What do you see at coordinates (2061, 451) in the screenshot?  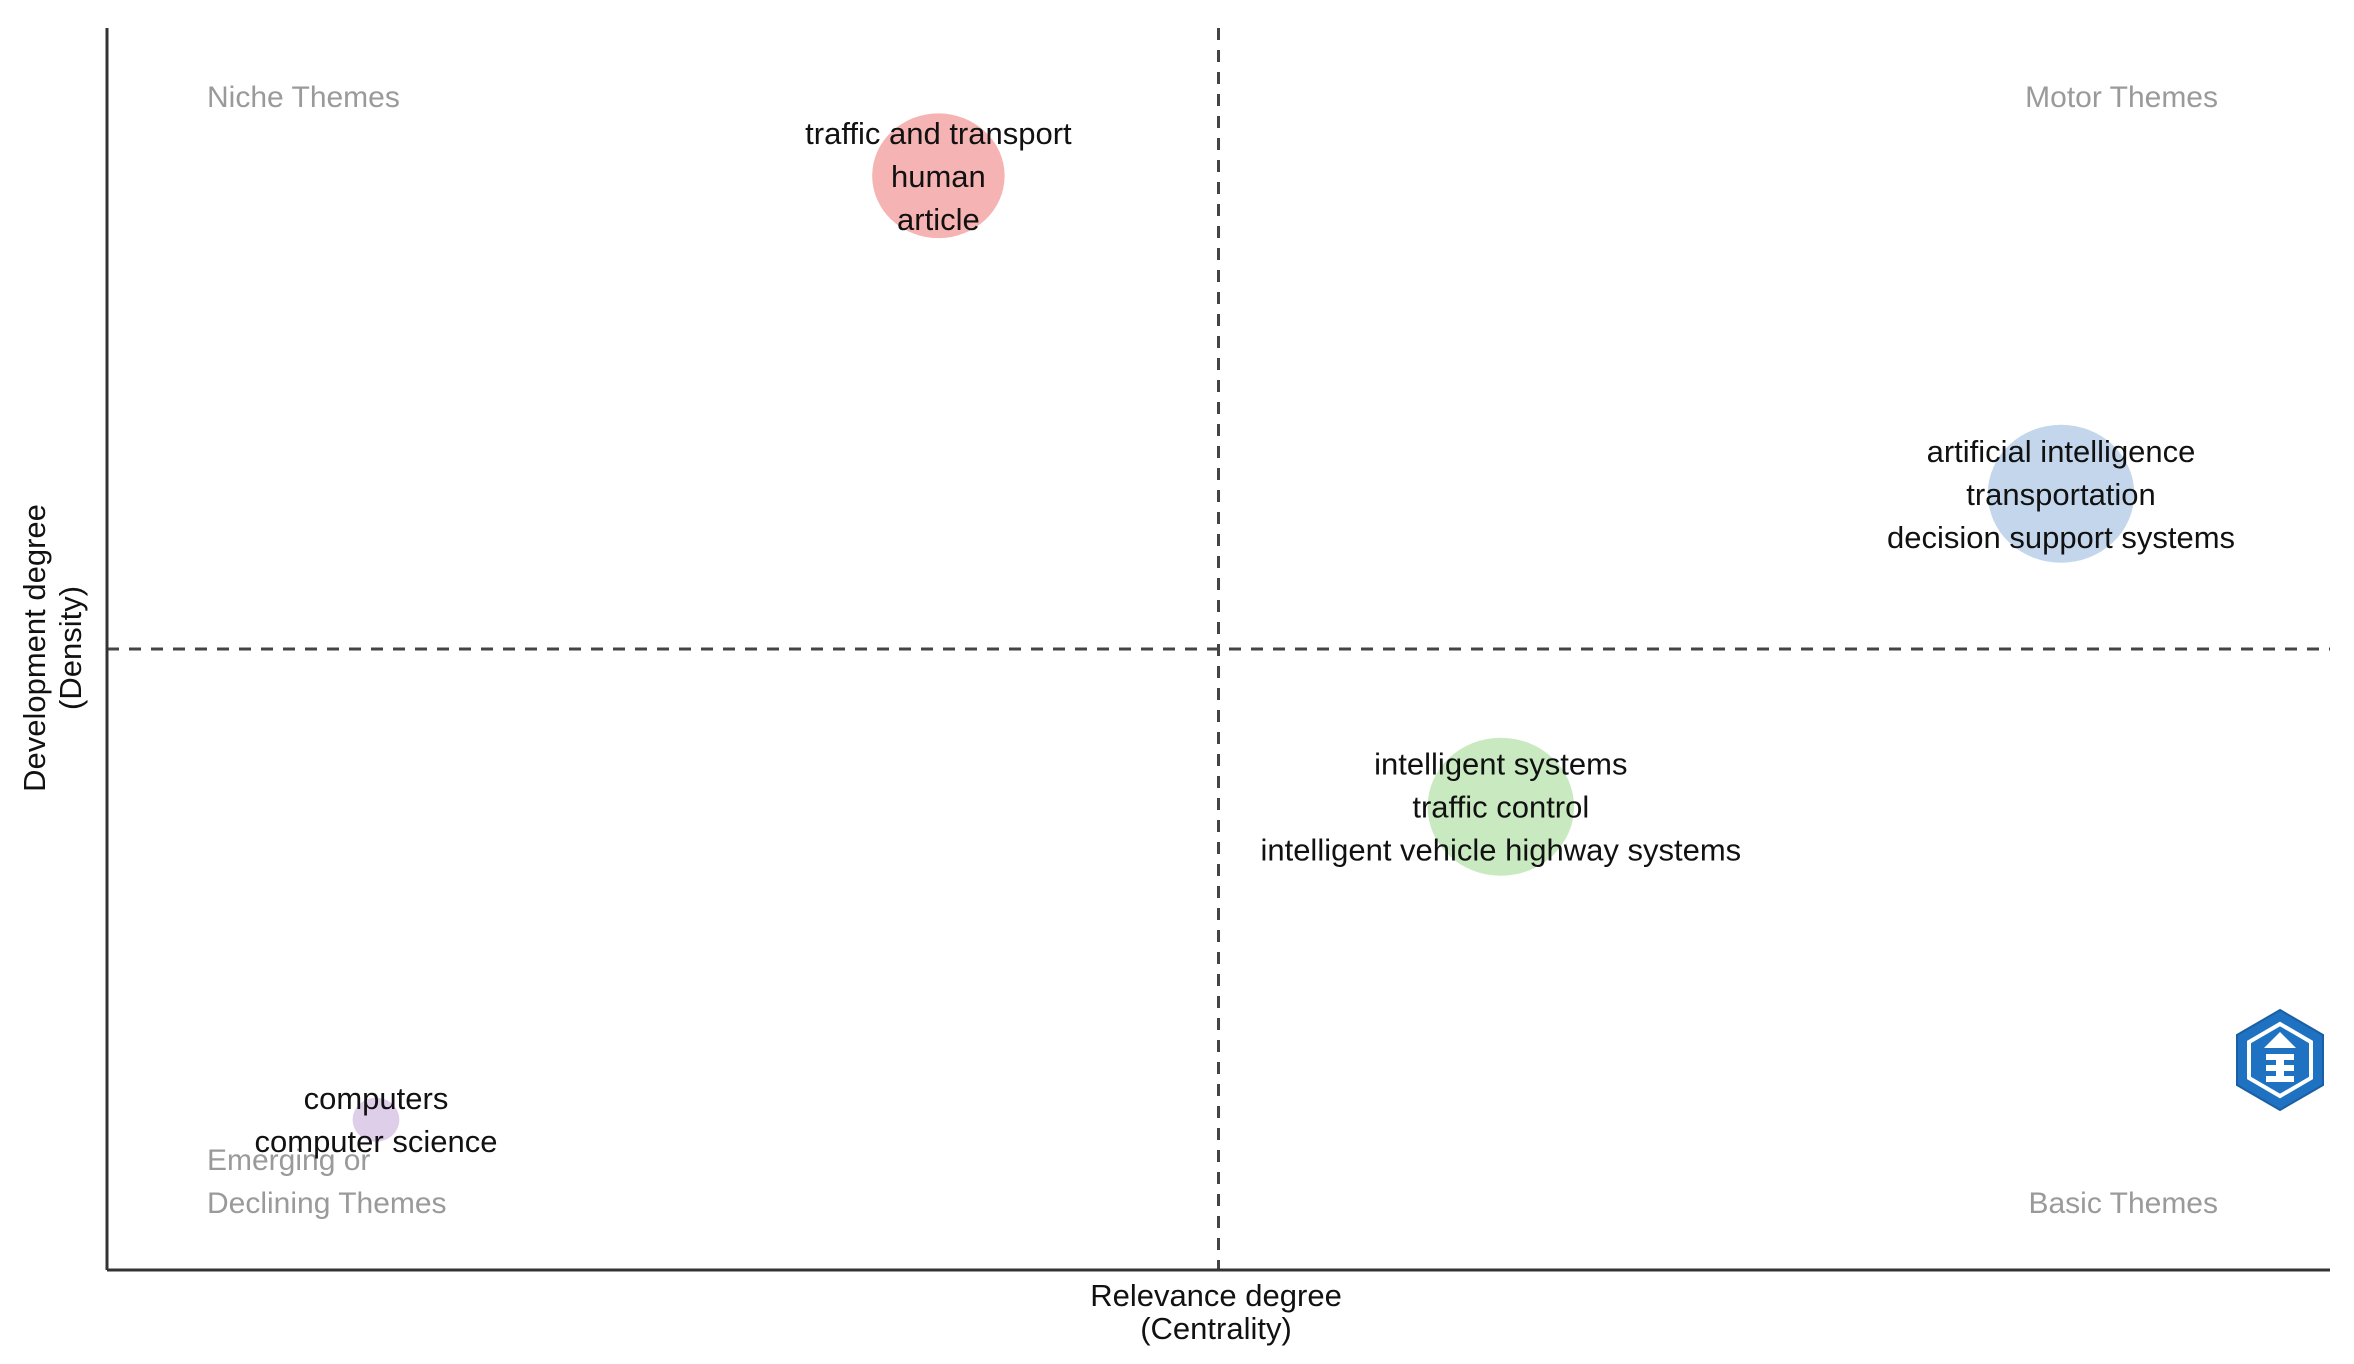 I see `cluster-2-term-1: artificial intelligence` at bounding box center [2061, 451].